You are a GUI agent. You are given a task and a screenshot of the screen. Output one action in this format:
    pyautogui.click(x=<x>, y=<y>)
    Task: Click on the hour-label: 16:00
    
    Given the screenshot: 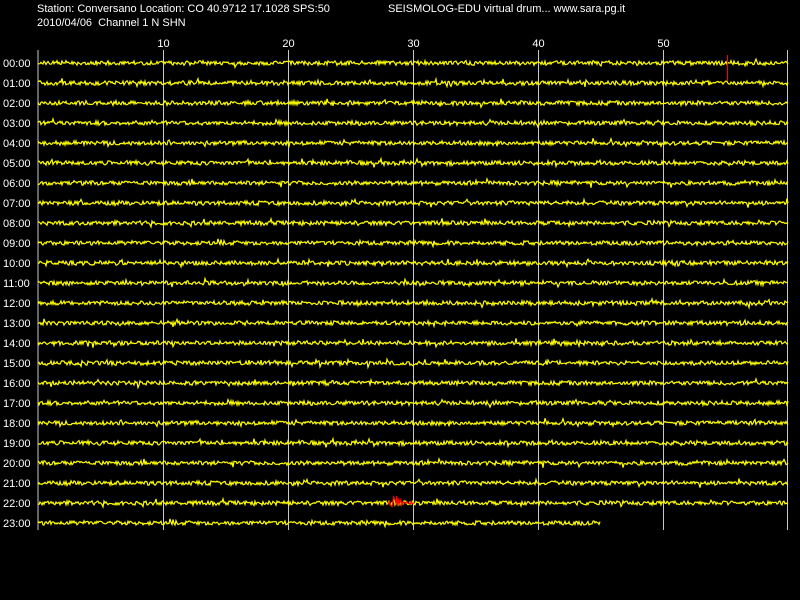 What is the action you would take?
    pyautogui.click(x=17, y=384)
    